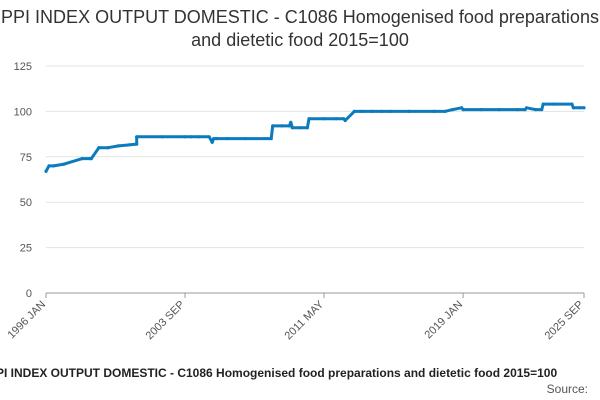 This screenshot has width=600, height=400. I want to click on y-tick-label: 75, so click(26, 158).